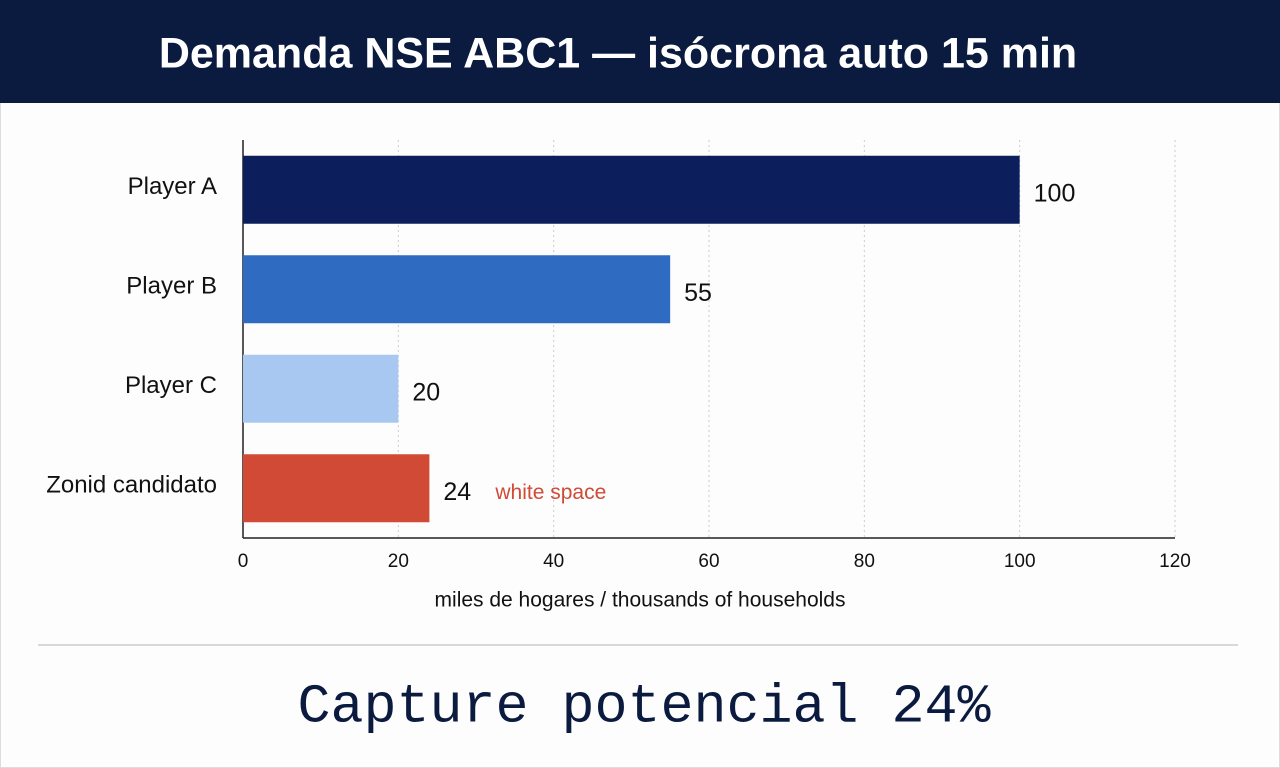  What do you see at coordinates (243, 561) in the screenshot?
I see `x-tick-label: 0` at bounding box center [243, 561].